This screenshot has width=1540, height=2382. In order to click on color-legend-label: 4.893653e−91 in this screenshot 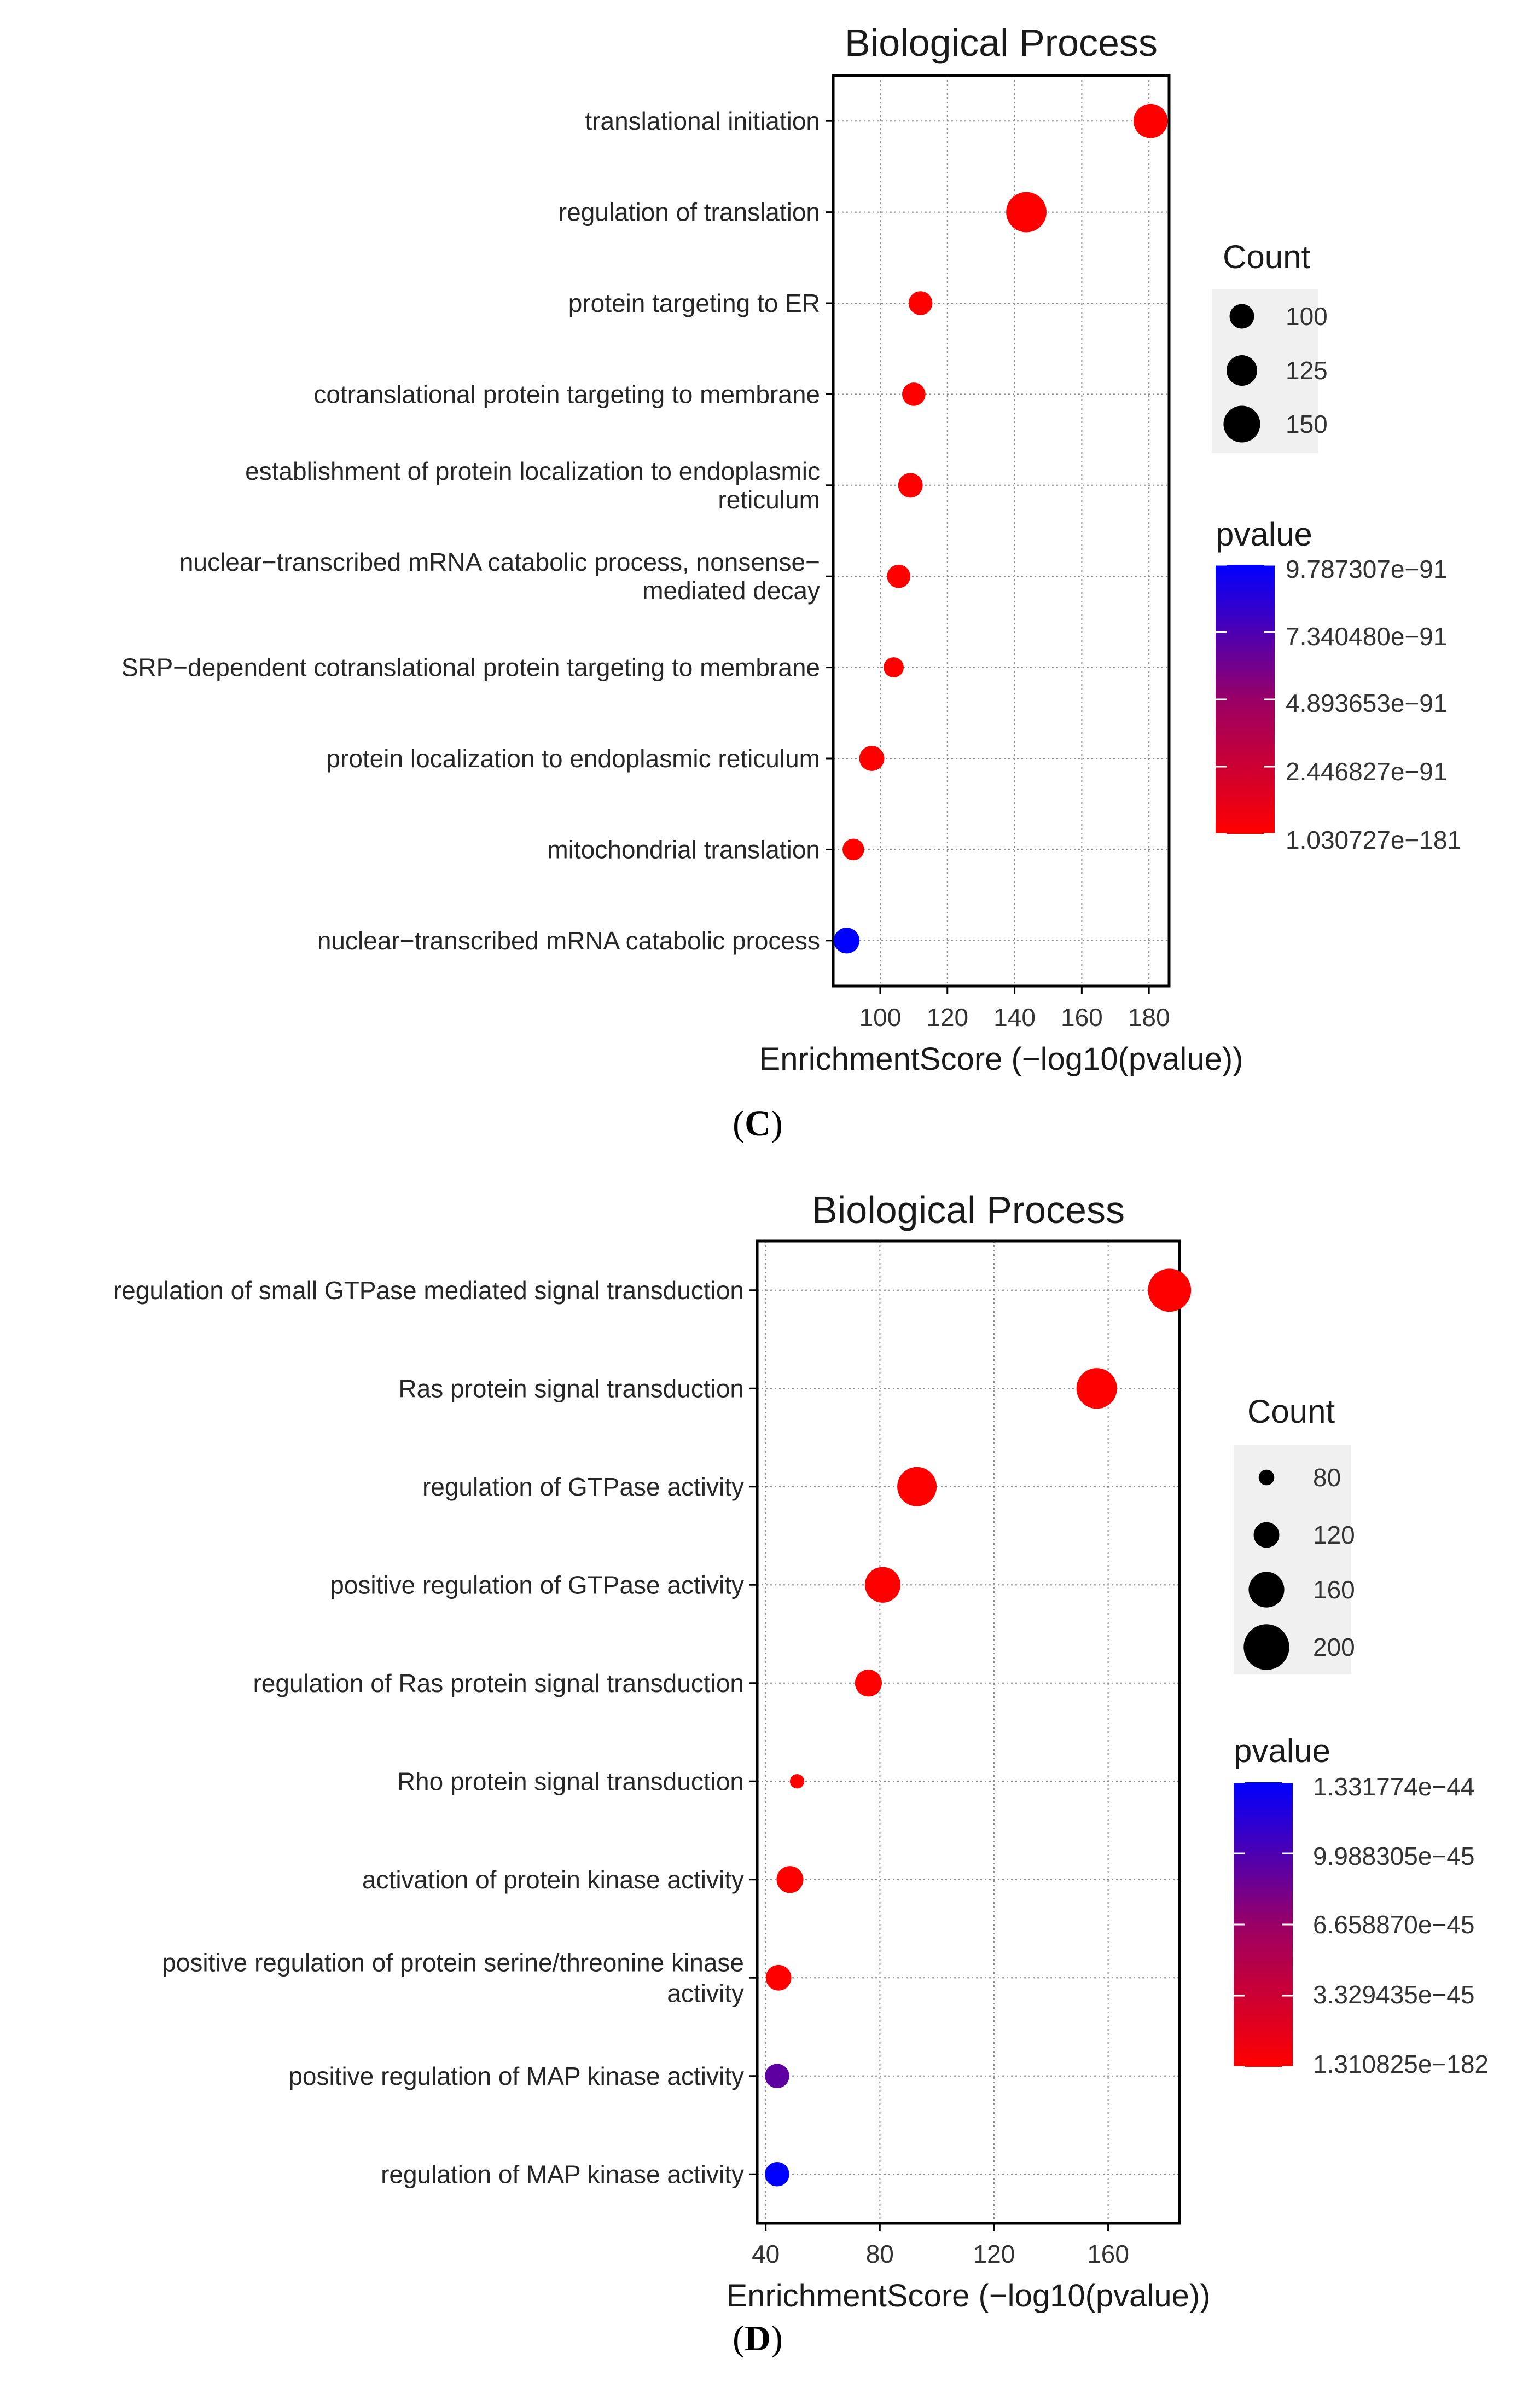, I will do `click(1366, 703)`.